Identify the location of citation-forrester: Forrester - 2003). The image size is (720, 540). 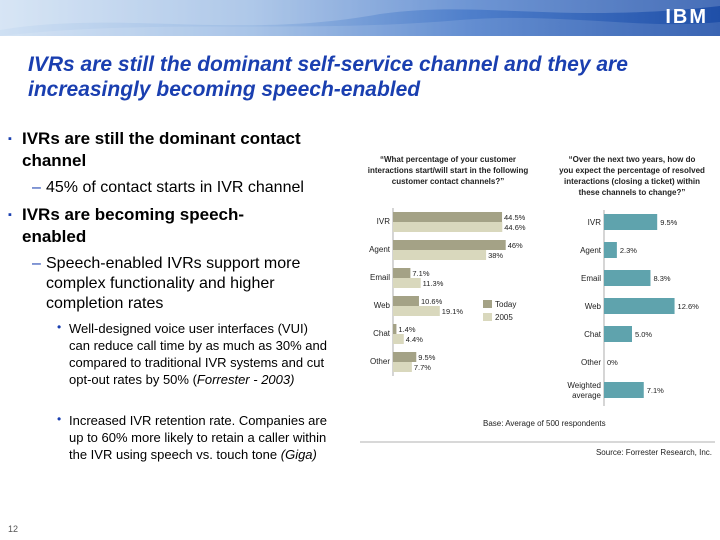
(245, 379).